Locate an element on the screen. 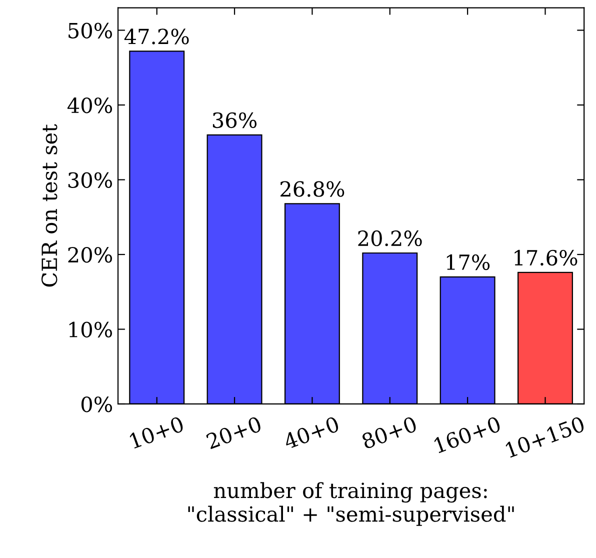  y-tick-label: 0% is located at coordinates (96, 404).